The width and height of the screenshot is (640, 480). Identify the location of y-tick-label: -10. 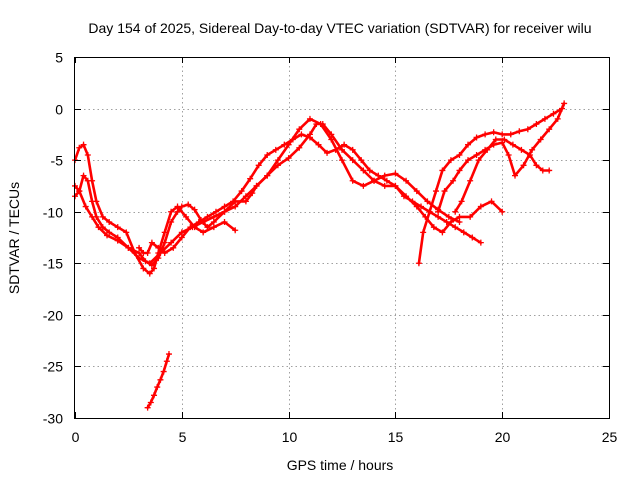
(53, 213).